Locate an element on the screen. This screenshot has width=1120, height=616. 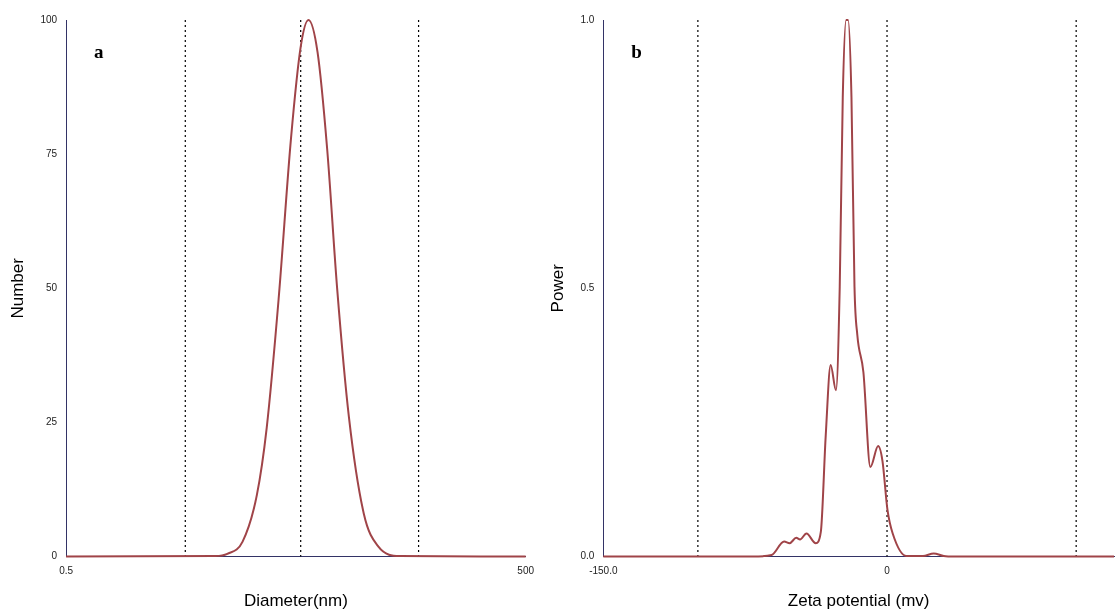
x-axis-title: Diameter(nm) is located at coordinates (295, 601).